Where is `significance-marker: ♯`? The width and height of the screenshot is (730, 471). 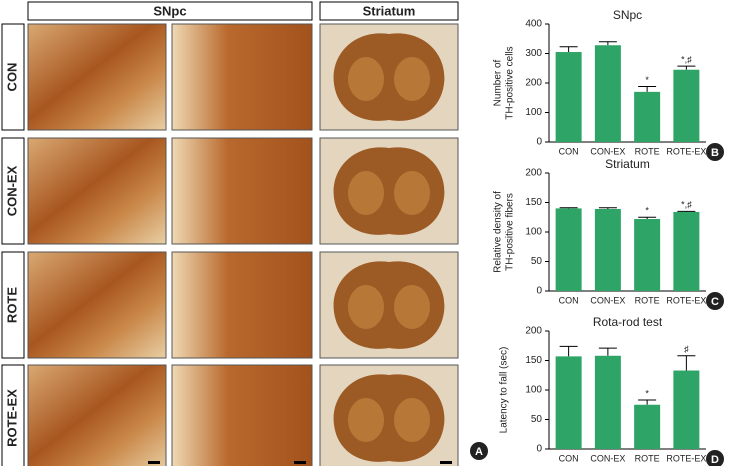 significance-marker: ♯ is located at coordinates (686, 349).